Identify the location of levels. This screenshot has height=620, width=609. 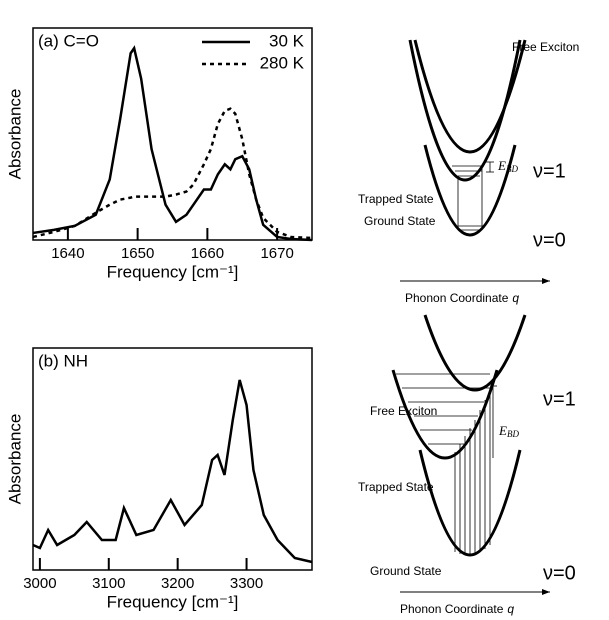
(443, 409).